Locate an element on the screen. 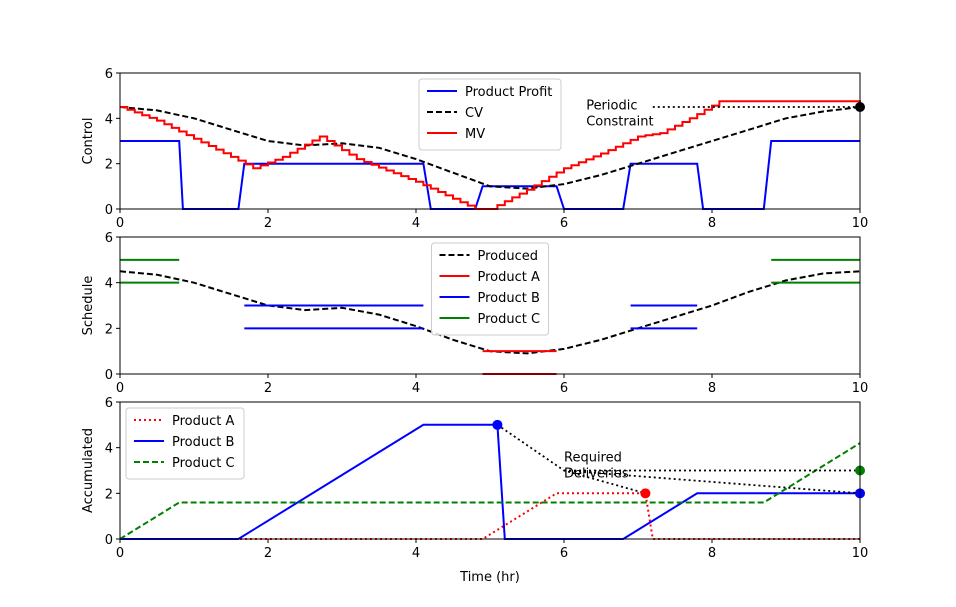  legend: Product Profit CV MV is located at coordinates (490, 114).